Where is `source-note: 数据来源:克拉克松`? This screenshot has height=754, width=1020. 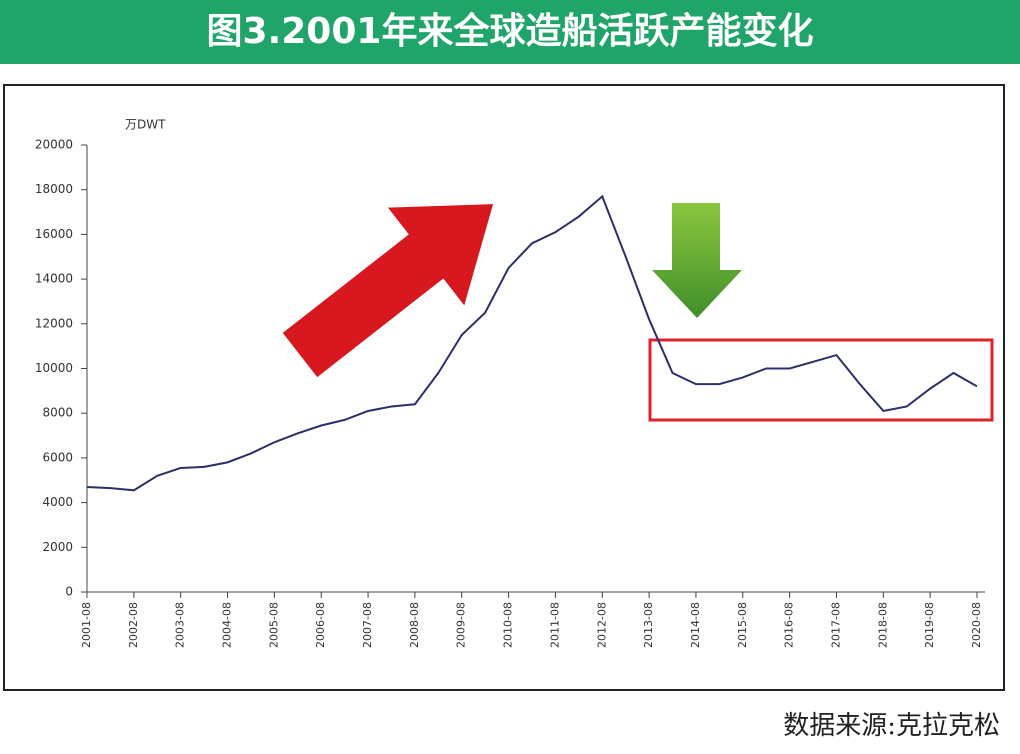
source-note: 数据来源:克拉克松 is located at coordinates (891, 726).